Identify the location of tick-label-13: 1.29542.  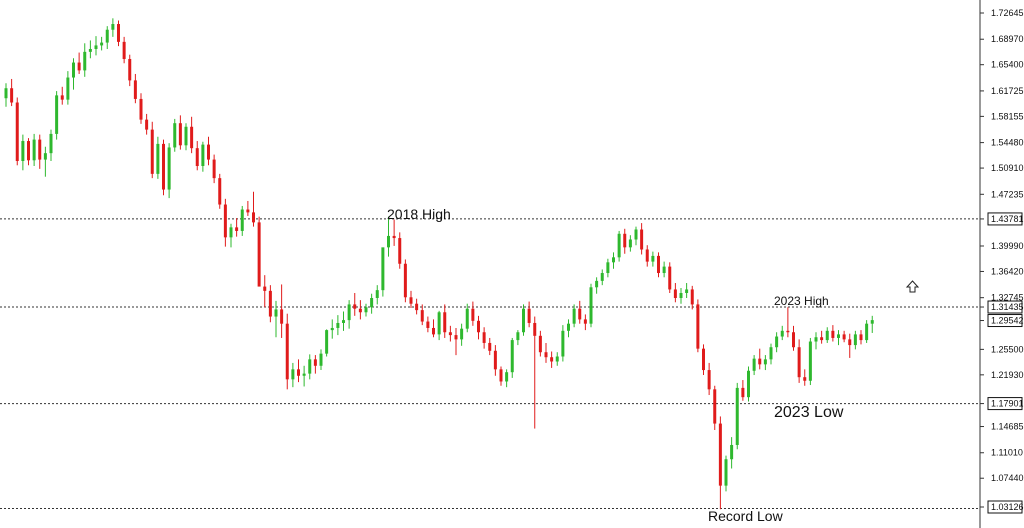
(1007, 321).